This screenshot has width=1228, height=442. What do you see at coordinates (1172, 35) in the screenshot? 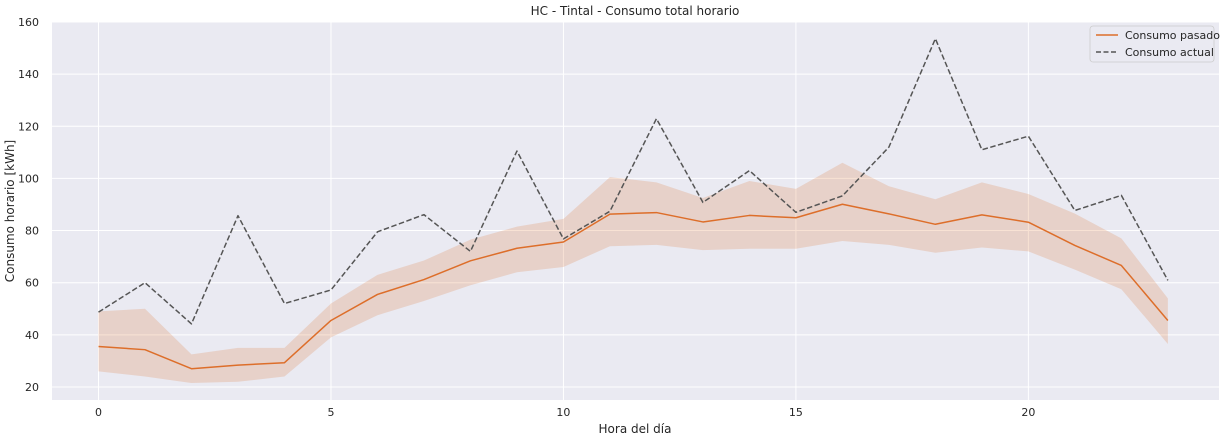
I see `legend-label-consumo-pasado: Consumo pasado` at bounding box center [1172, 35].